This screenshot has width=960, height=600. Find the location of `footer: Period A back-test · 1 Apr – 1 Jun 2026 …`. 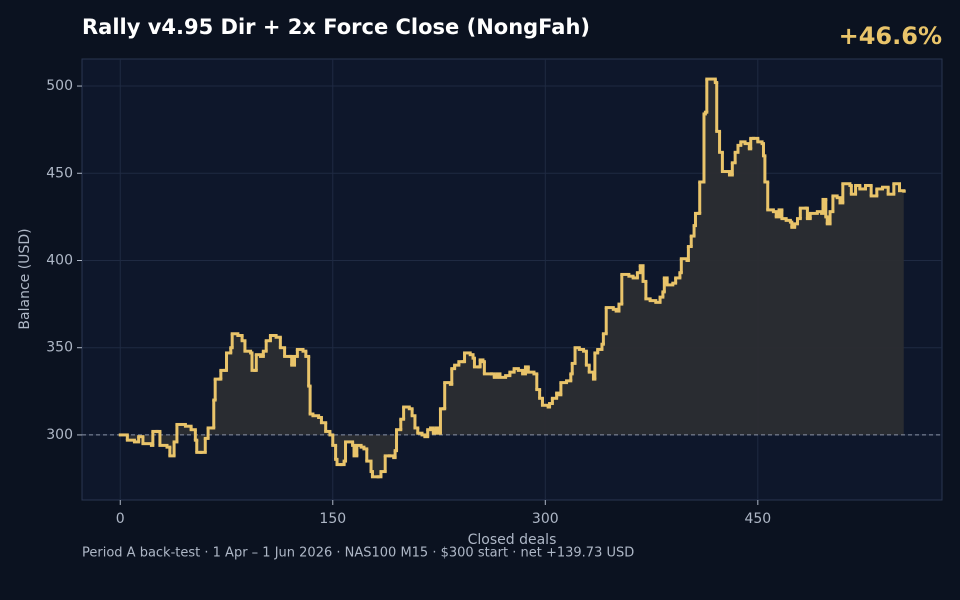

footer: Period A back-test · 1 Apr – 1 Jun 2026 … is located at coordinates (358, 553).